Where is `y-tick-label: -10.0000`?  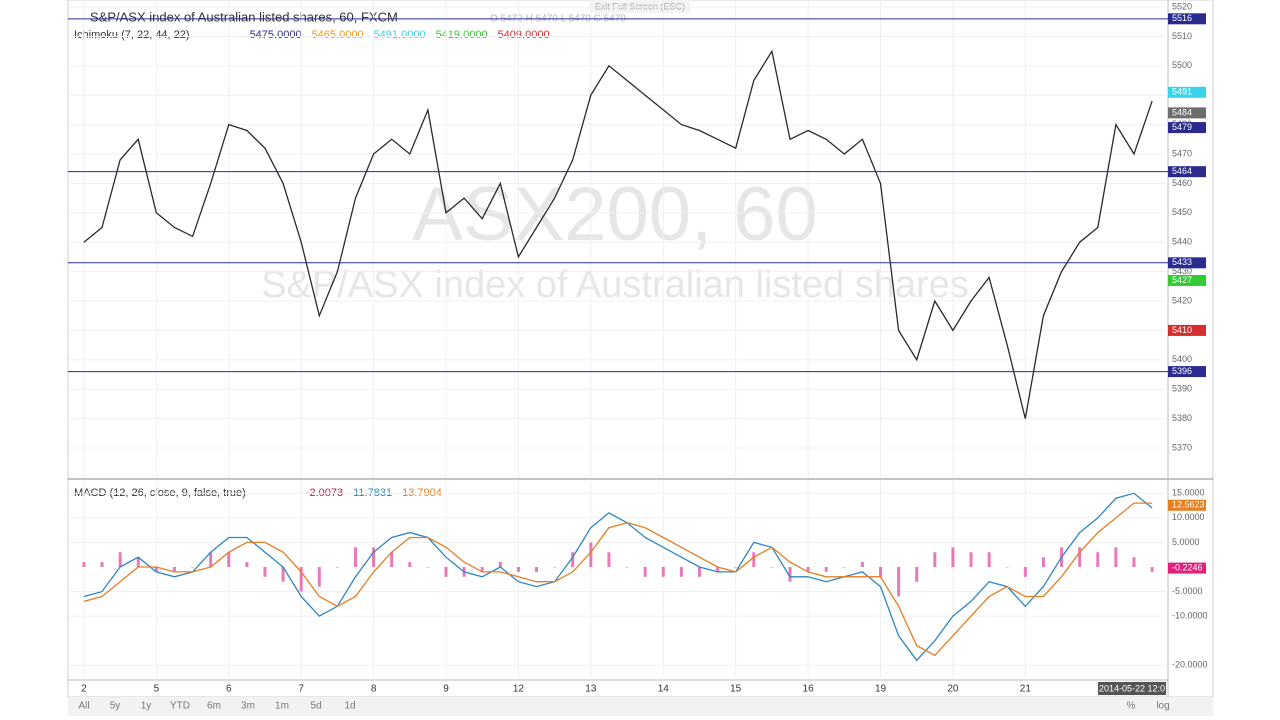
y-tick-label: -10.0000 is located at coordinates (1190, 615).